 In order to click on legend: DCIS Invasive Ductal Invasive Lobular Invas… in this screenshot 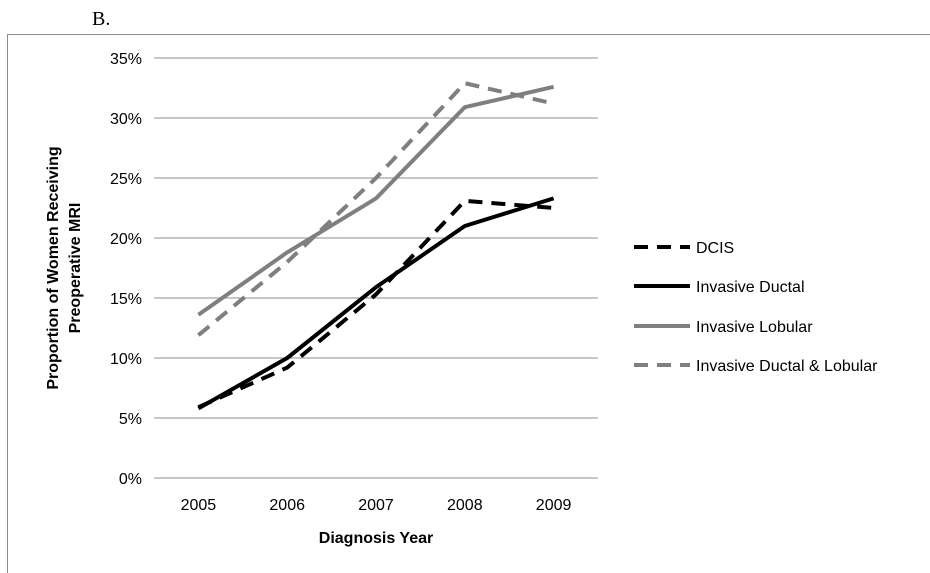, I will do `click(756, 307)`.